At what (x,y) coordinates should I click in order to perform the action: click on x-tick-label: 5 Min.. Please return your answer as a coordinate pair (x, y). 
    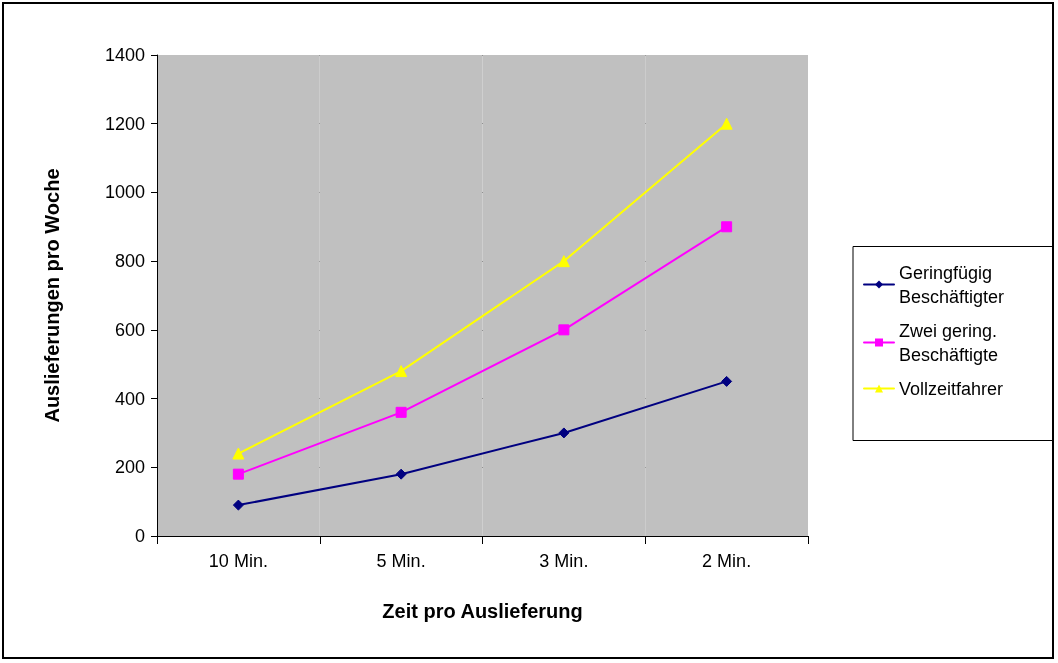
    Looking at the image, I should click on (401, 561).